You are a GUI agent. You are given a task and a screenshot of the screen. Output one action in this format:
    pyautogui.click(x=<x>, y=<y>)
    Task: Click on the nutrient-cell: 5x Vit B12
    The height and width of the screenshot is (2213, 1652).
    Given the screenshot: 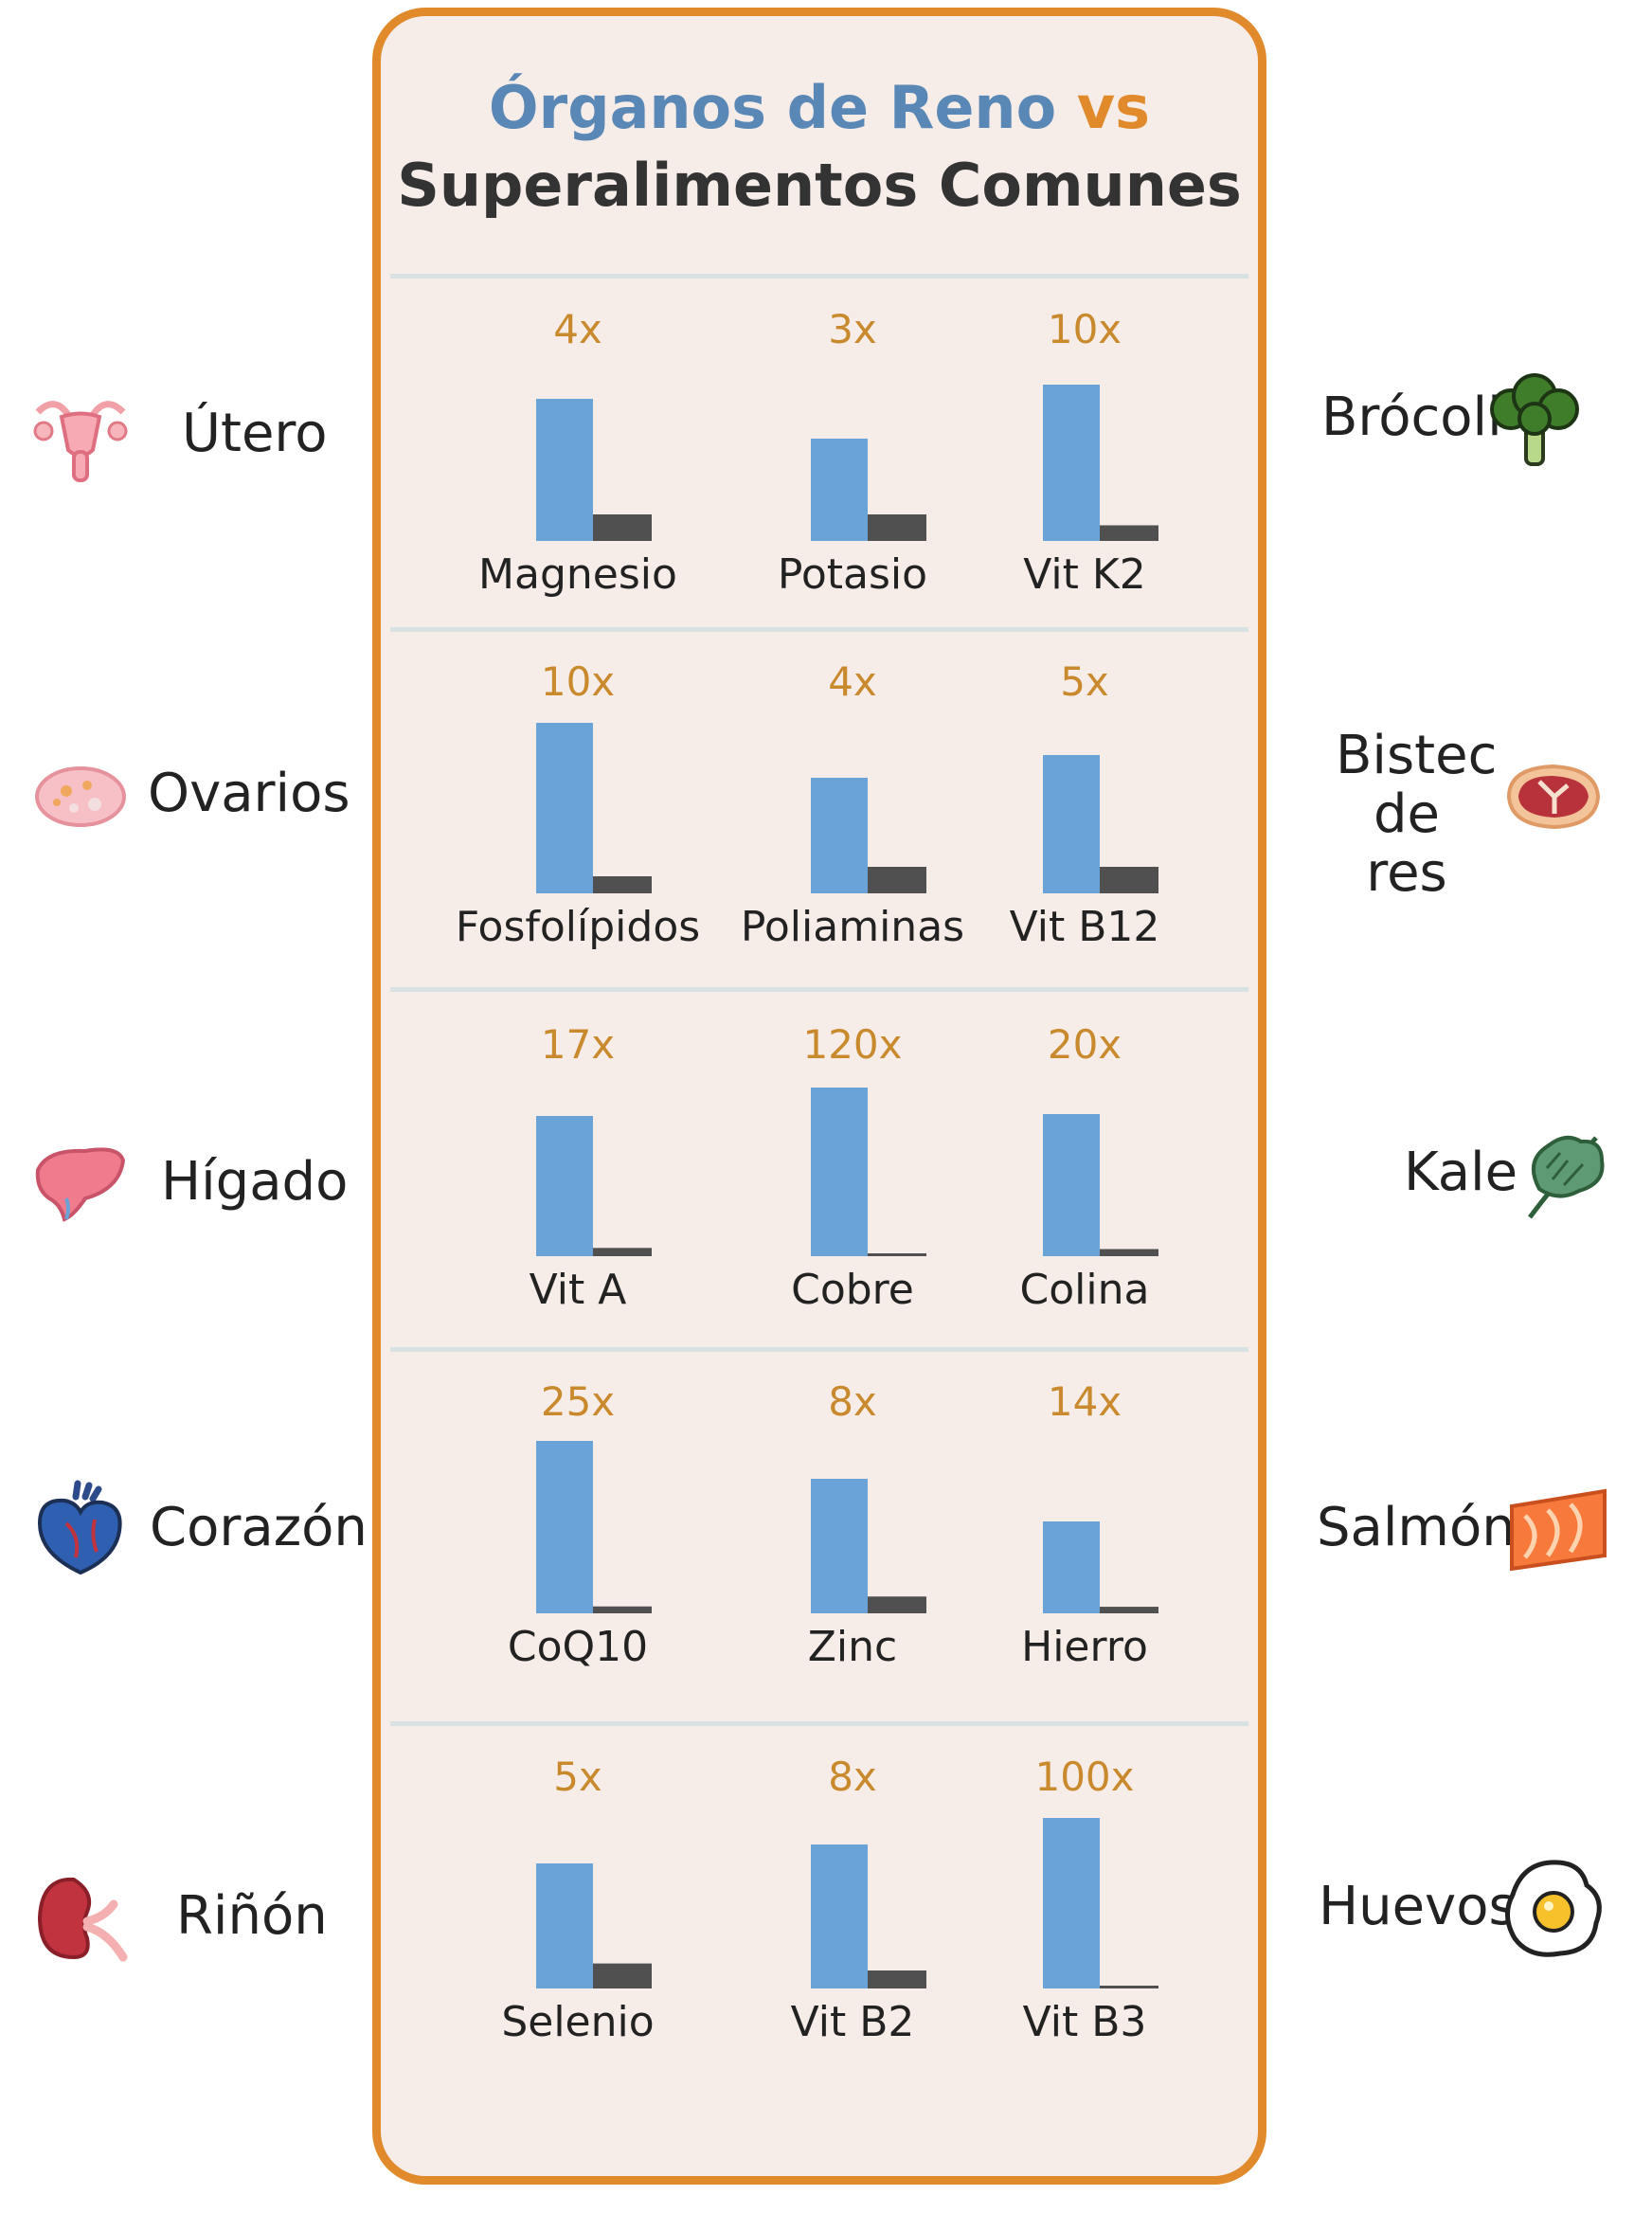 What is the action you would take?
    pyautogui.click(x=1084, y=806)
    